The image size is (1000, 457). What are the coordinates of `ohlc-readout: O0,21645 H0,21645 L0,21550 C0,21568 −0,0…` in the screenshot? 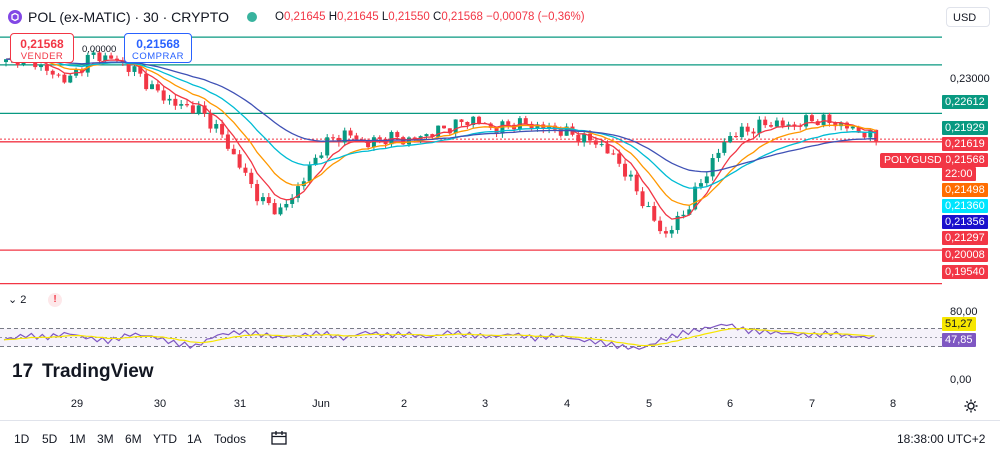 It's located at (430, 17).